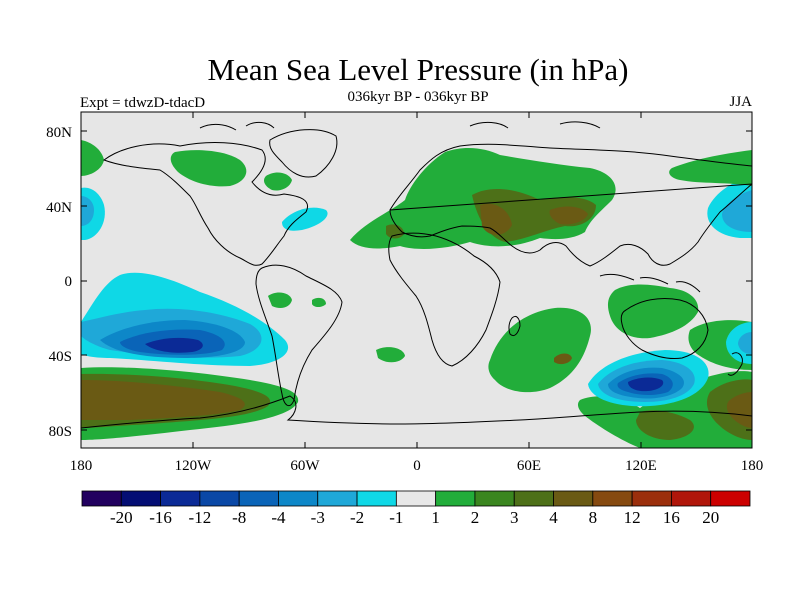 This screenshot has height=600, width=800. What do you see at coordinates (60, 432) in the screenshot?
I see `lat-tick-label: 80S` at bounding box center [60, 432].